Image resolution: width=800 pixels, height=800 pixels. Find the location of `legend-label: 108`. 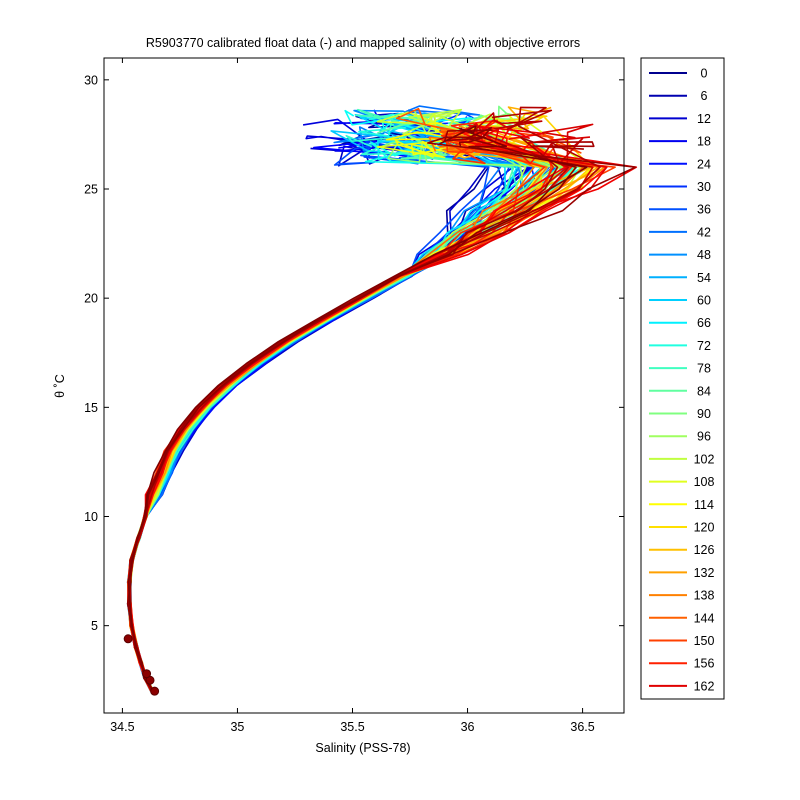

legend-label: 108 is located at coordinates (704, 482).